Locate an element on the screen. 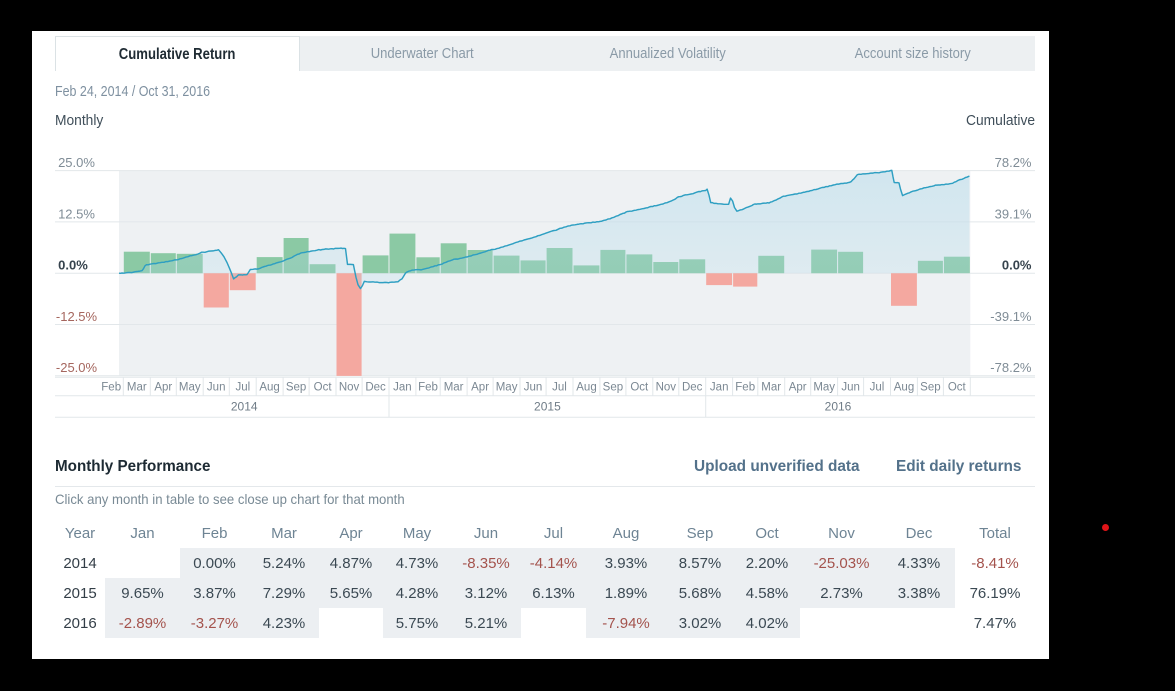 The width and height of the screenshot is (1175, 691). svg-text: -12.5% is located at coordinates (77, 316).